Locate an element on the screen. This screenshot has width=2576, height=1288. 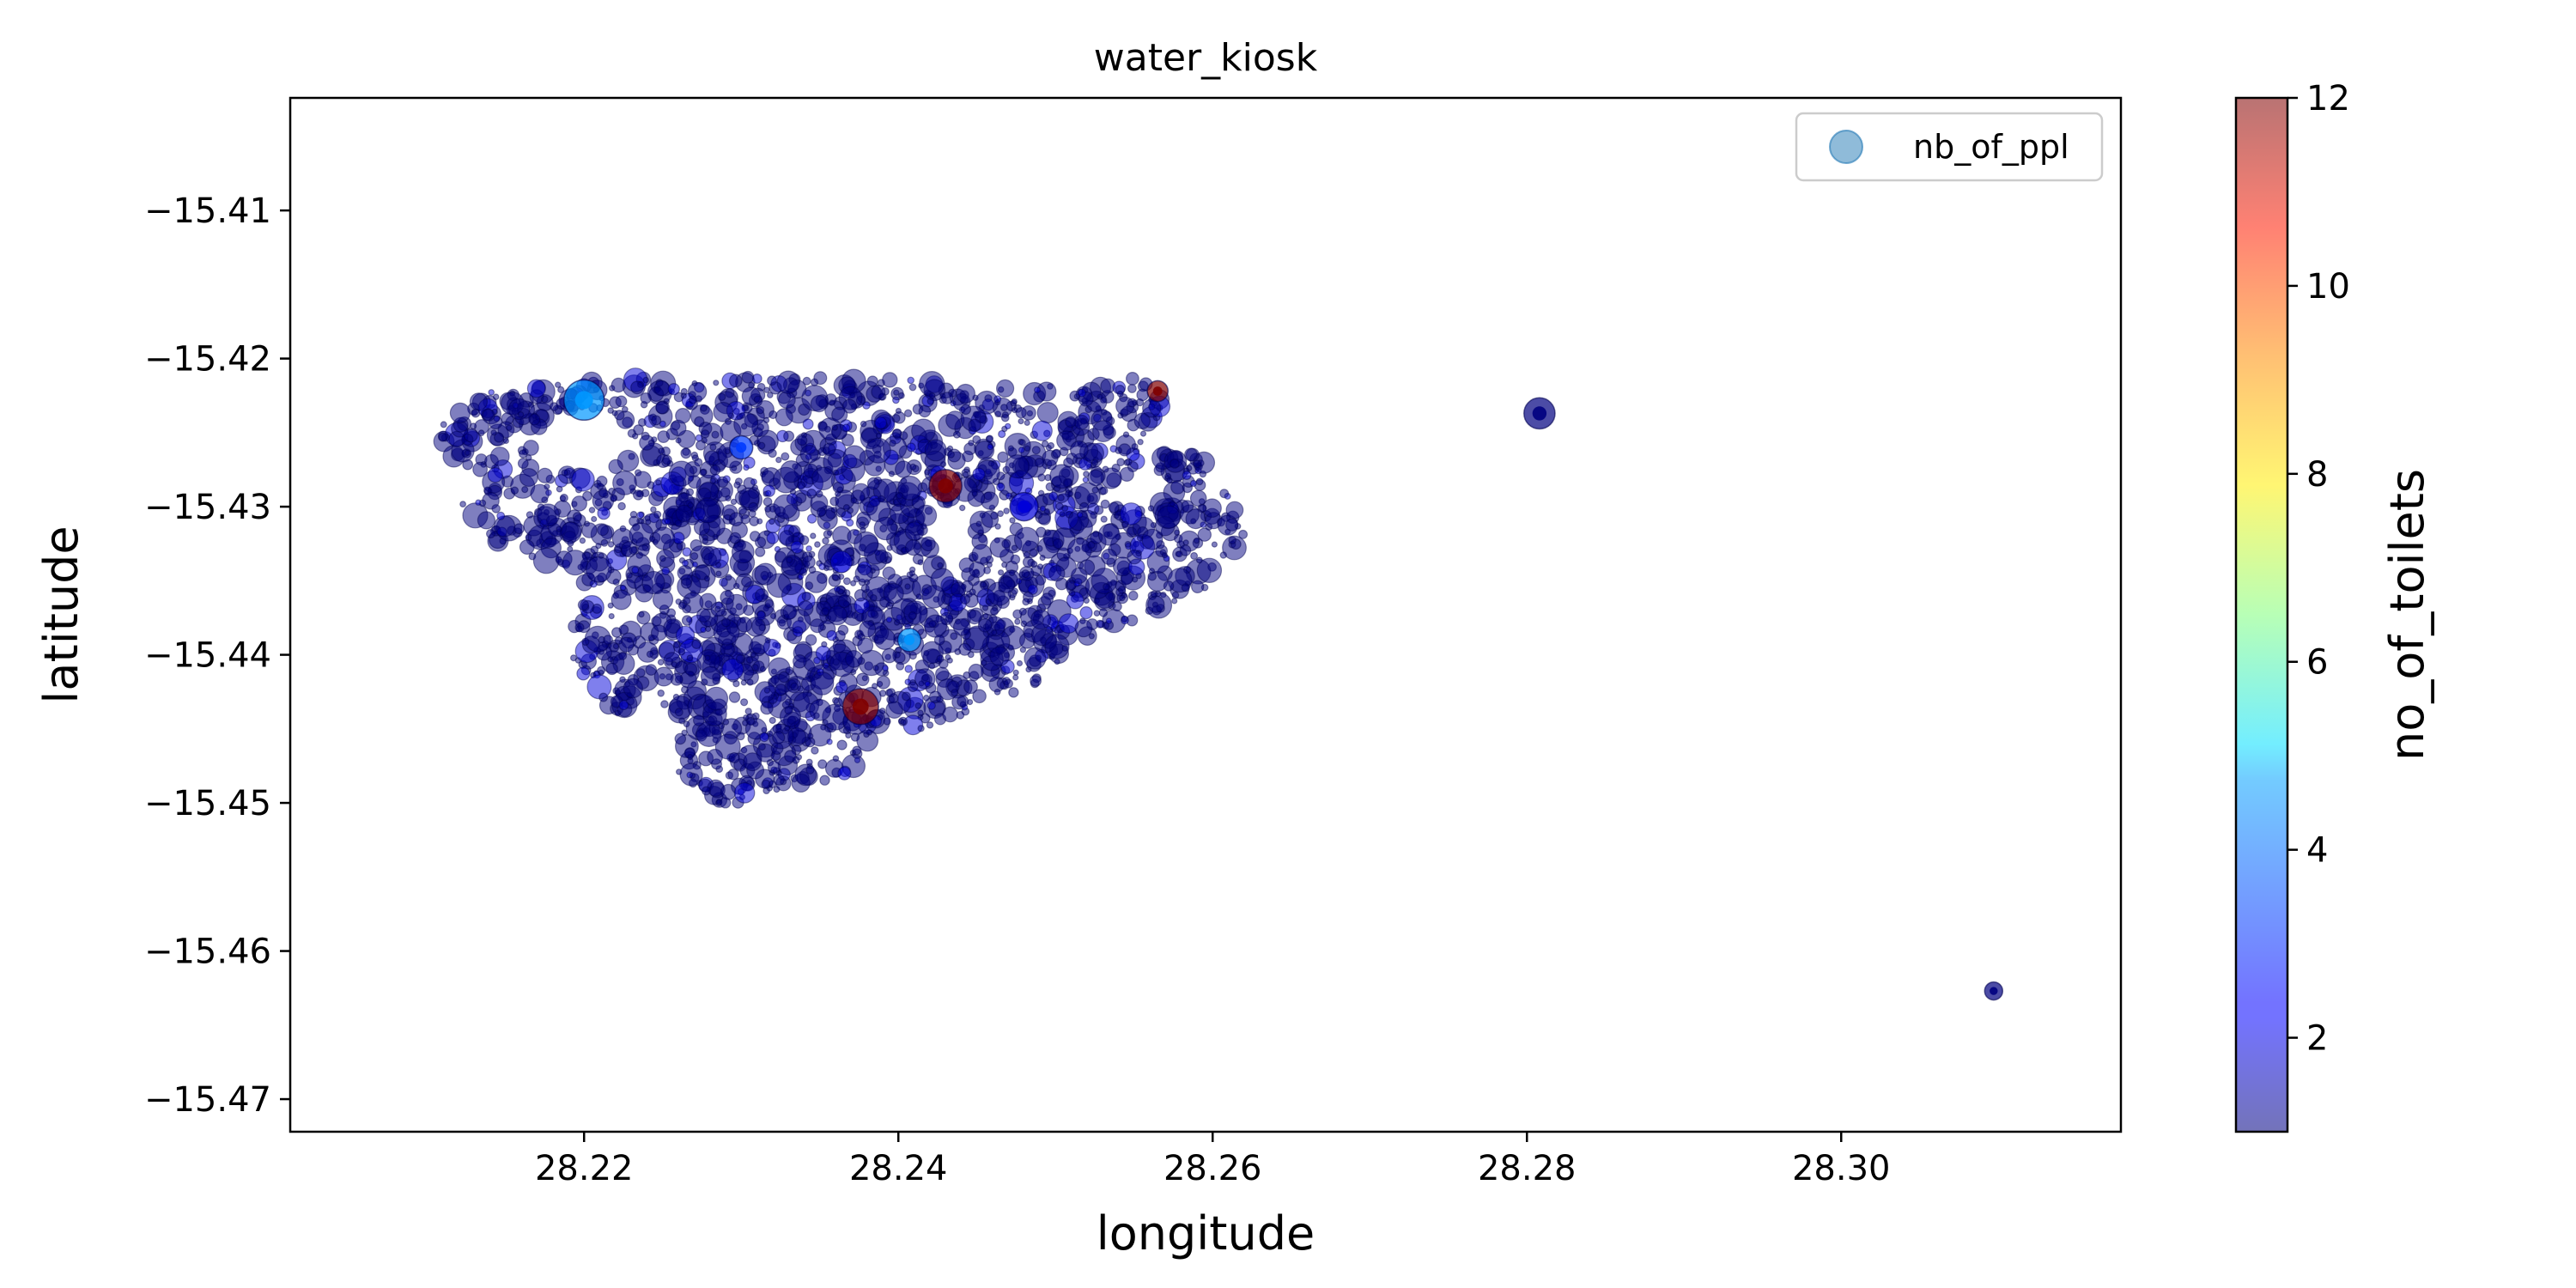
y-tick-label: −15.46 is located at coordinates (207, 952).